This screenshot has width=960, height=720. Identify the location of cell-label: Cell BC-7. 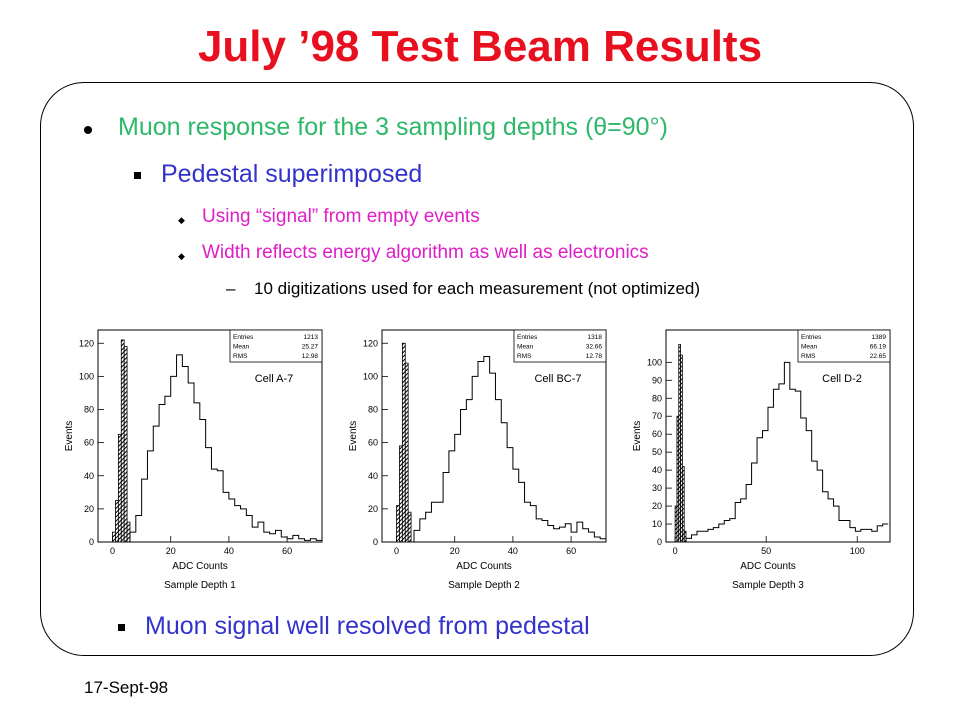
(557, 379).